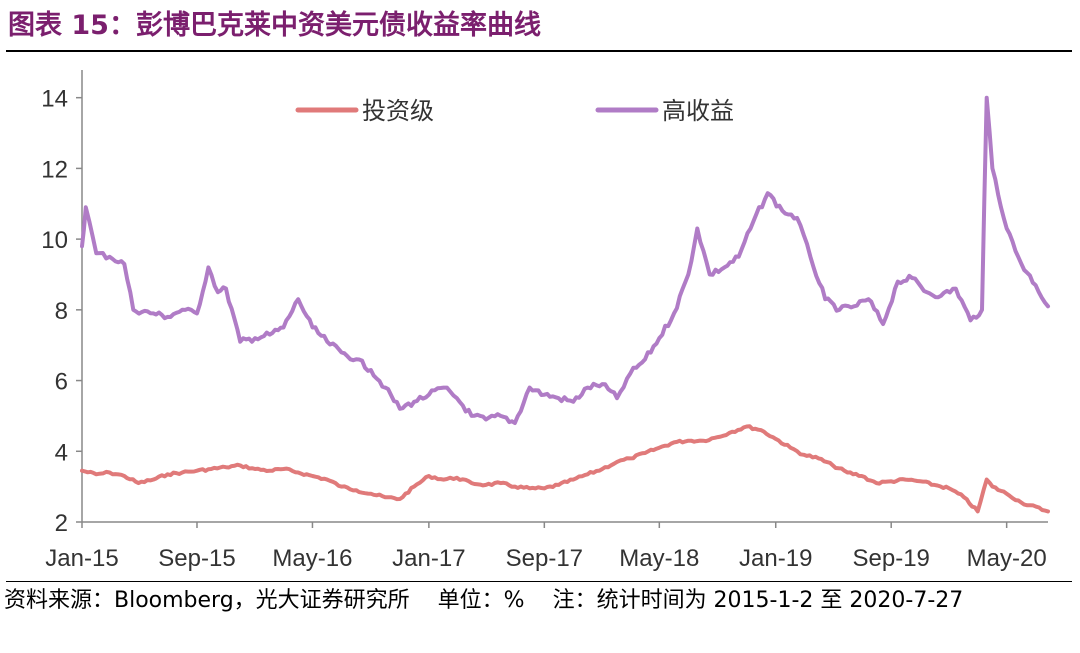  What do you see at coordinates (61, 382) in the screenshot?
I see `y-tick-label: 6` at bounding box center [61, 382].